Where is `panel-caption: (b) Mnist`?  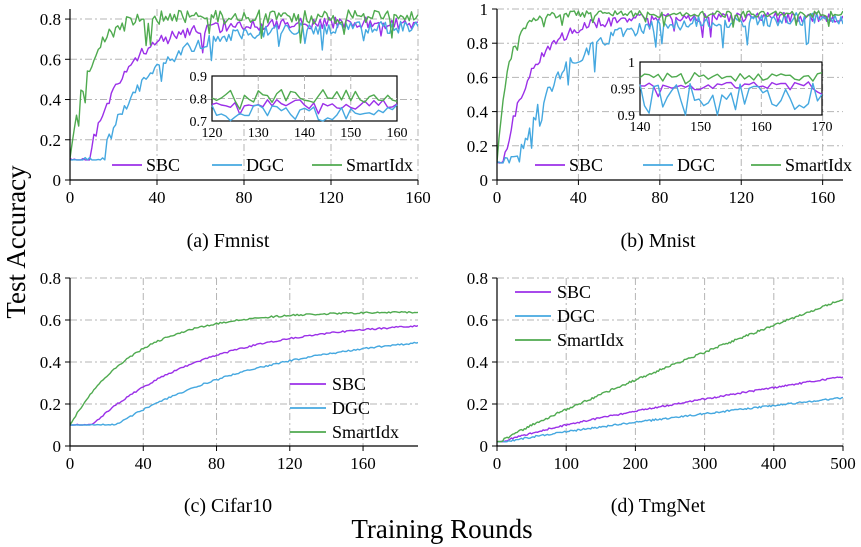
panel-caption: (b) Mnist is located at coordinates (658, 241).